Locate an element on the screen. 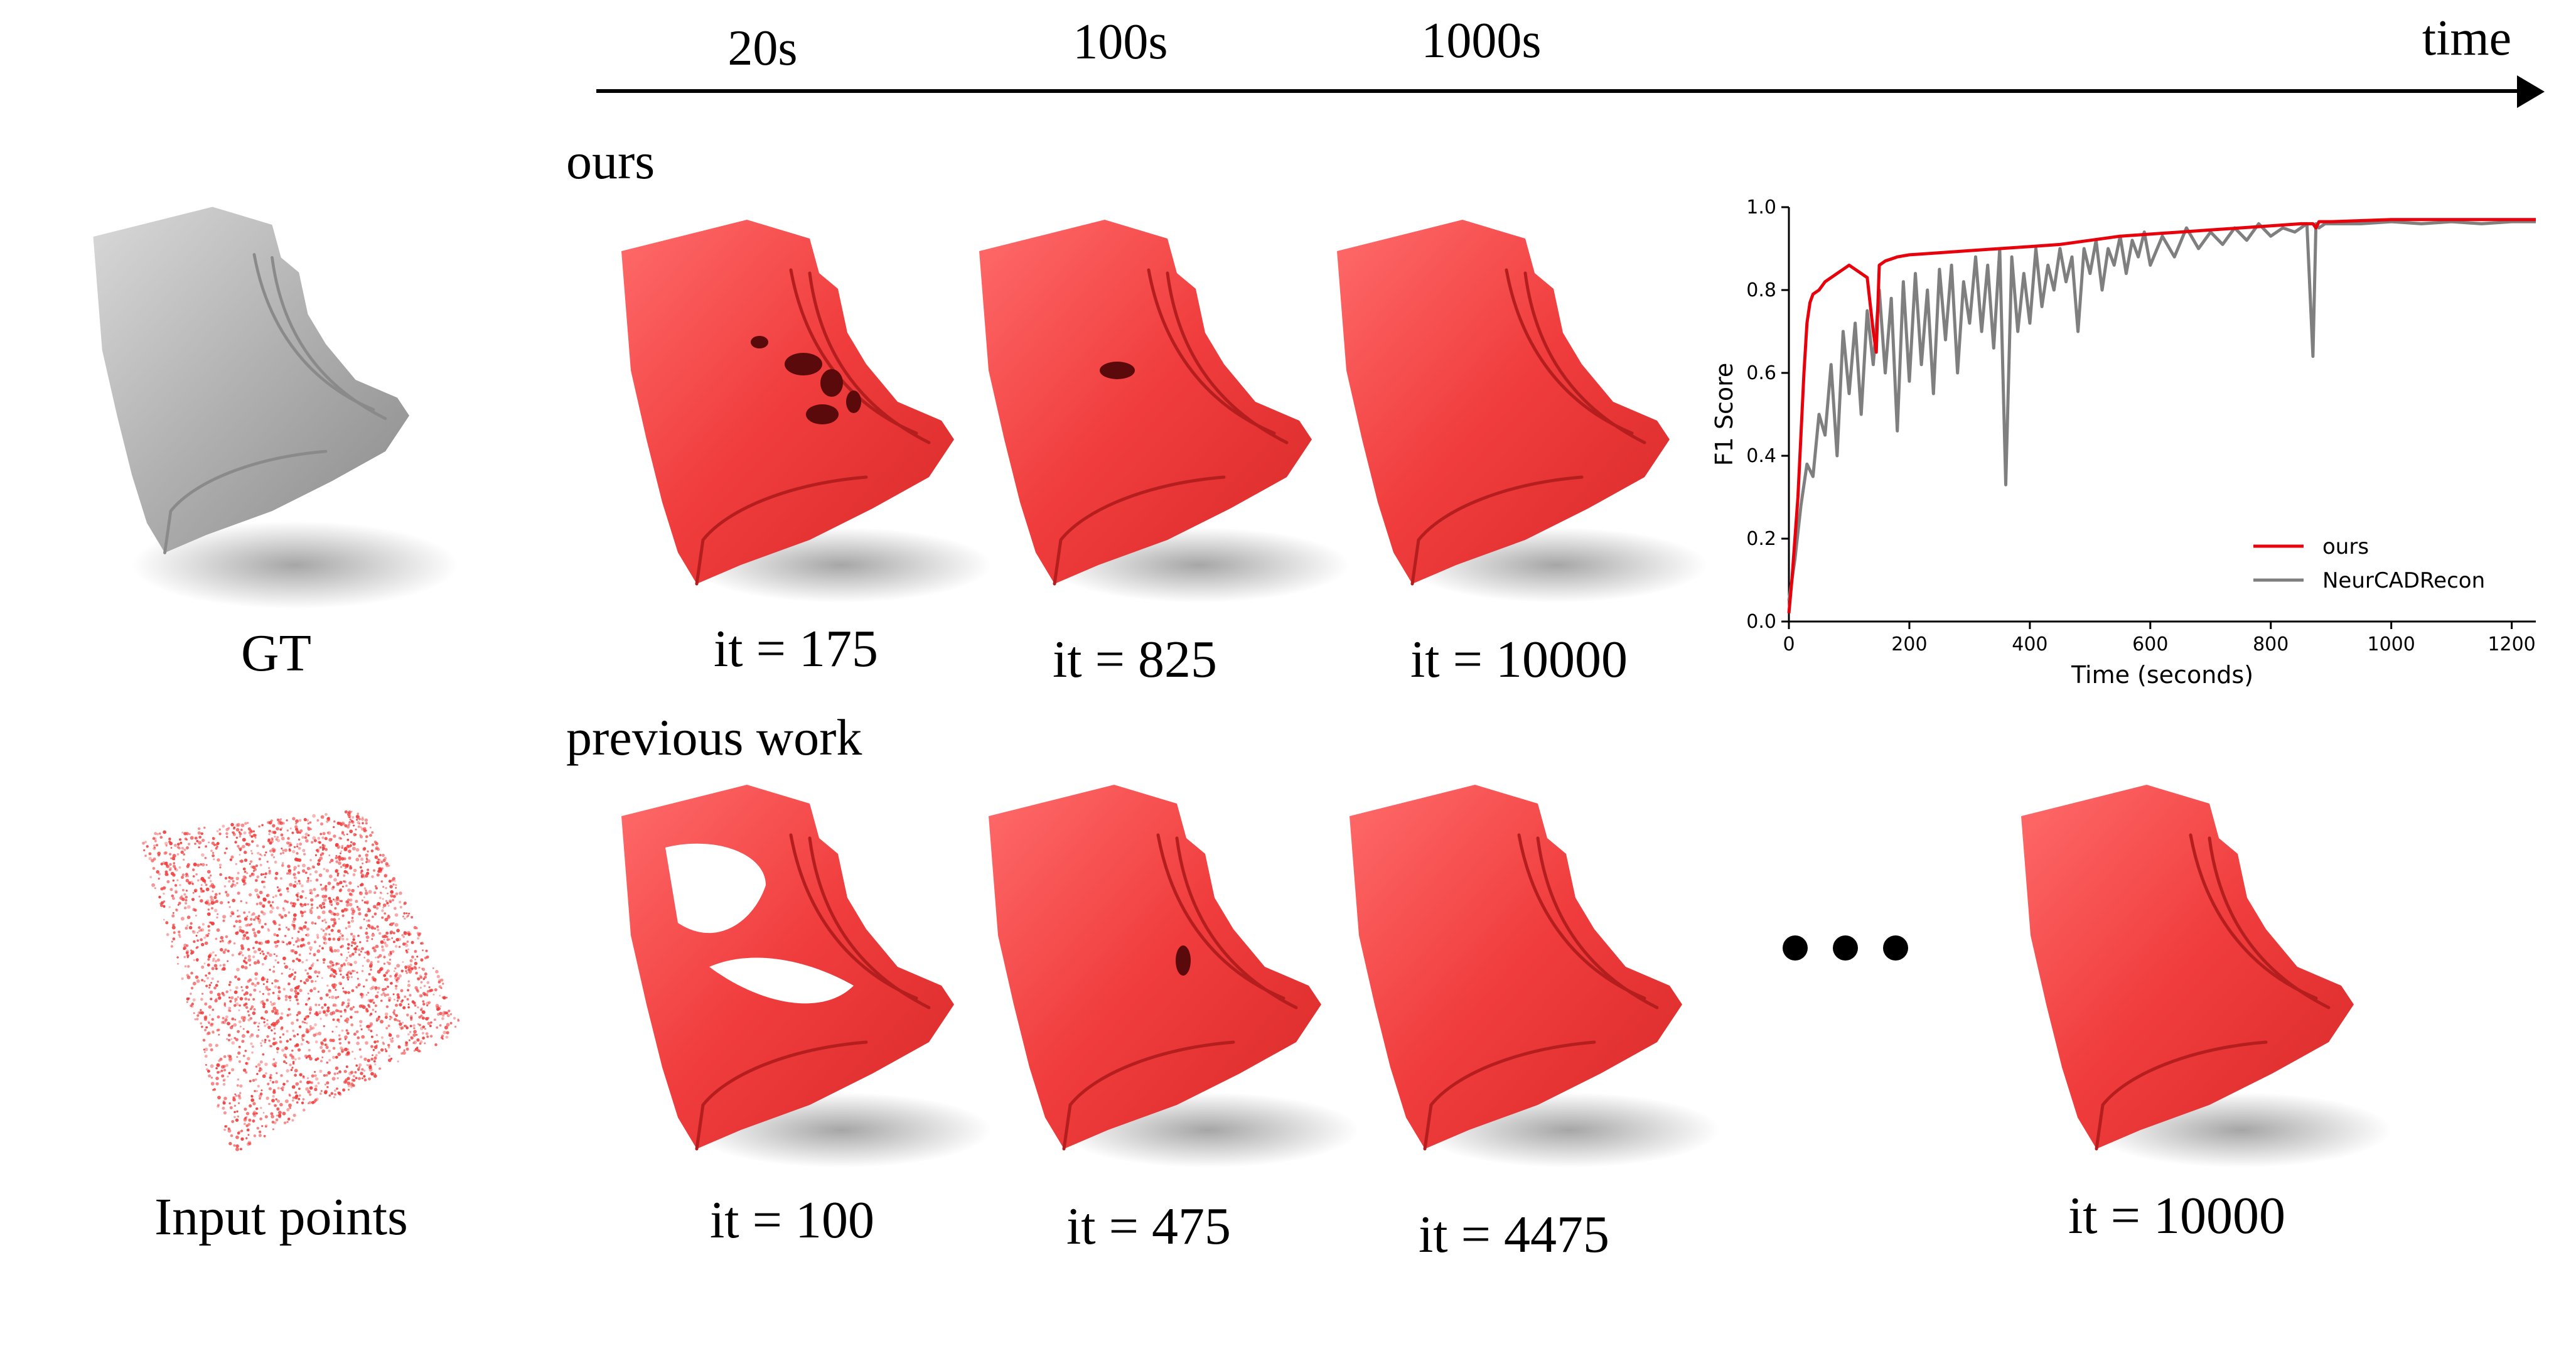 The width and height of the screenshot is (2576, 1346). series-line-ours is located at coordinates (2161, 416).